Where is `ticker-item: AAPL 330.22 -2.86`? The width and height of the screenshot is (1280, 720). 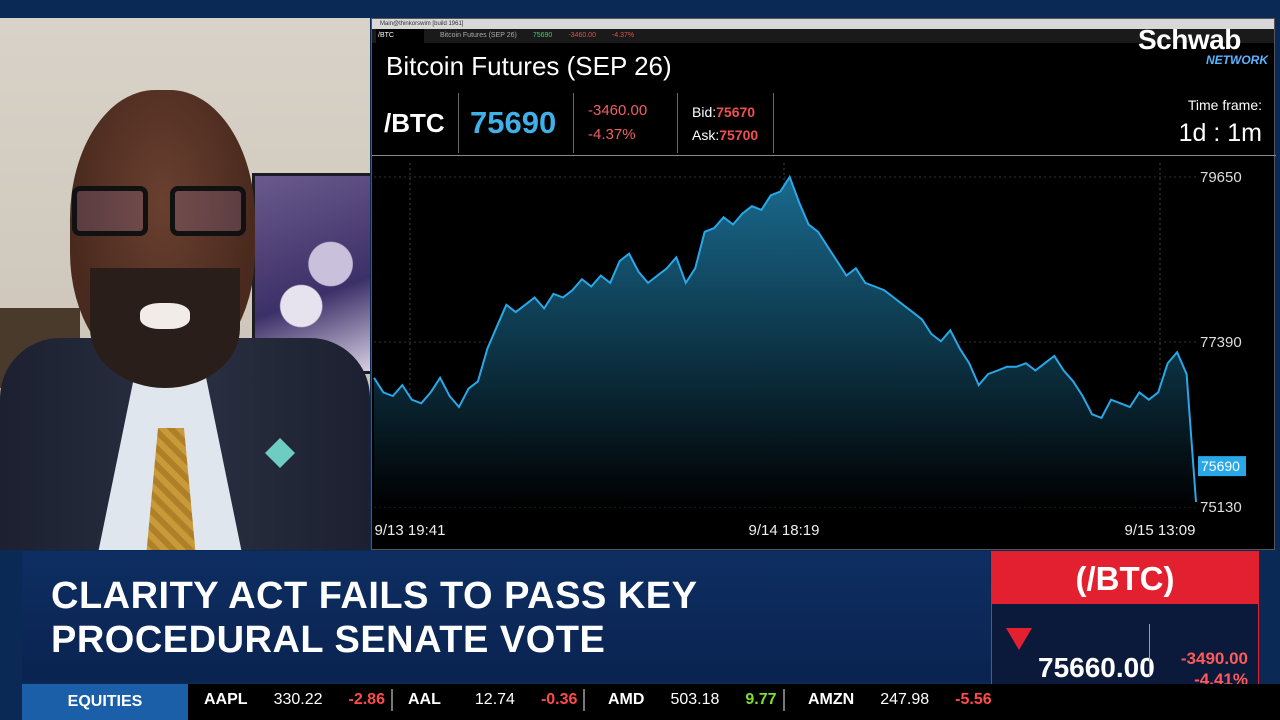 ticker-item: AAPL 330.22 -2.86 is located at coordinates (298, 702).